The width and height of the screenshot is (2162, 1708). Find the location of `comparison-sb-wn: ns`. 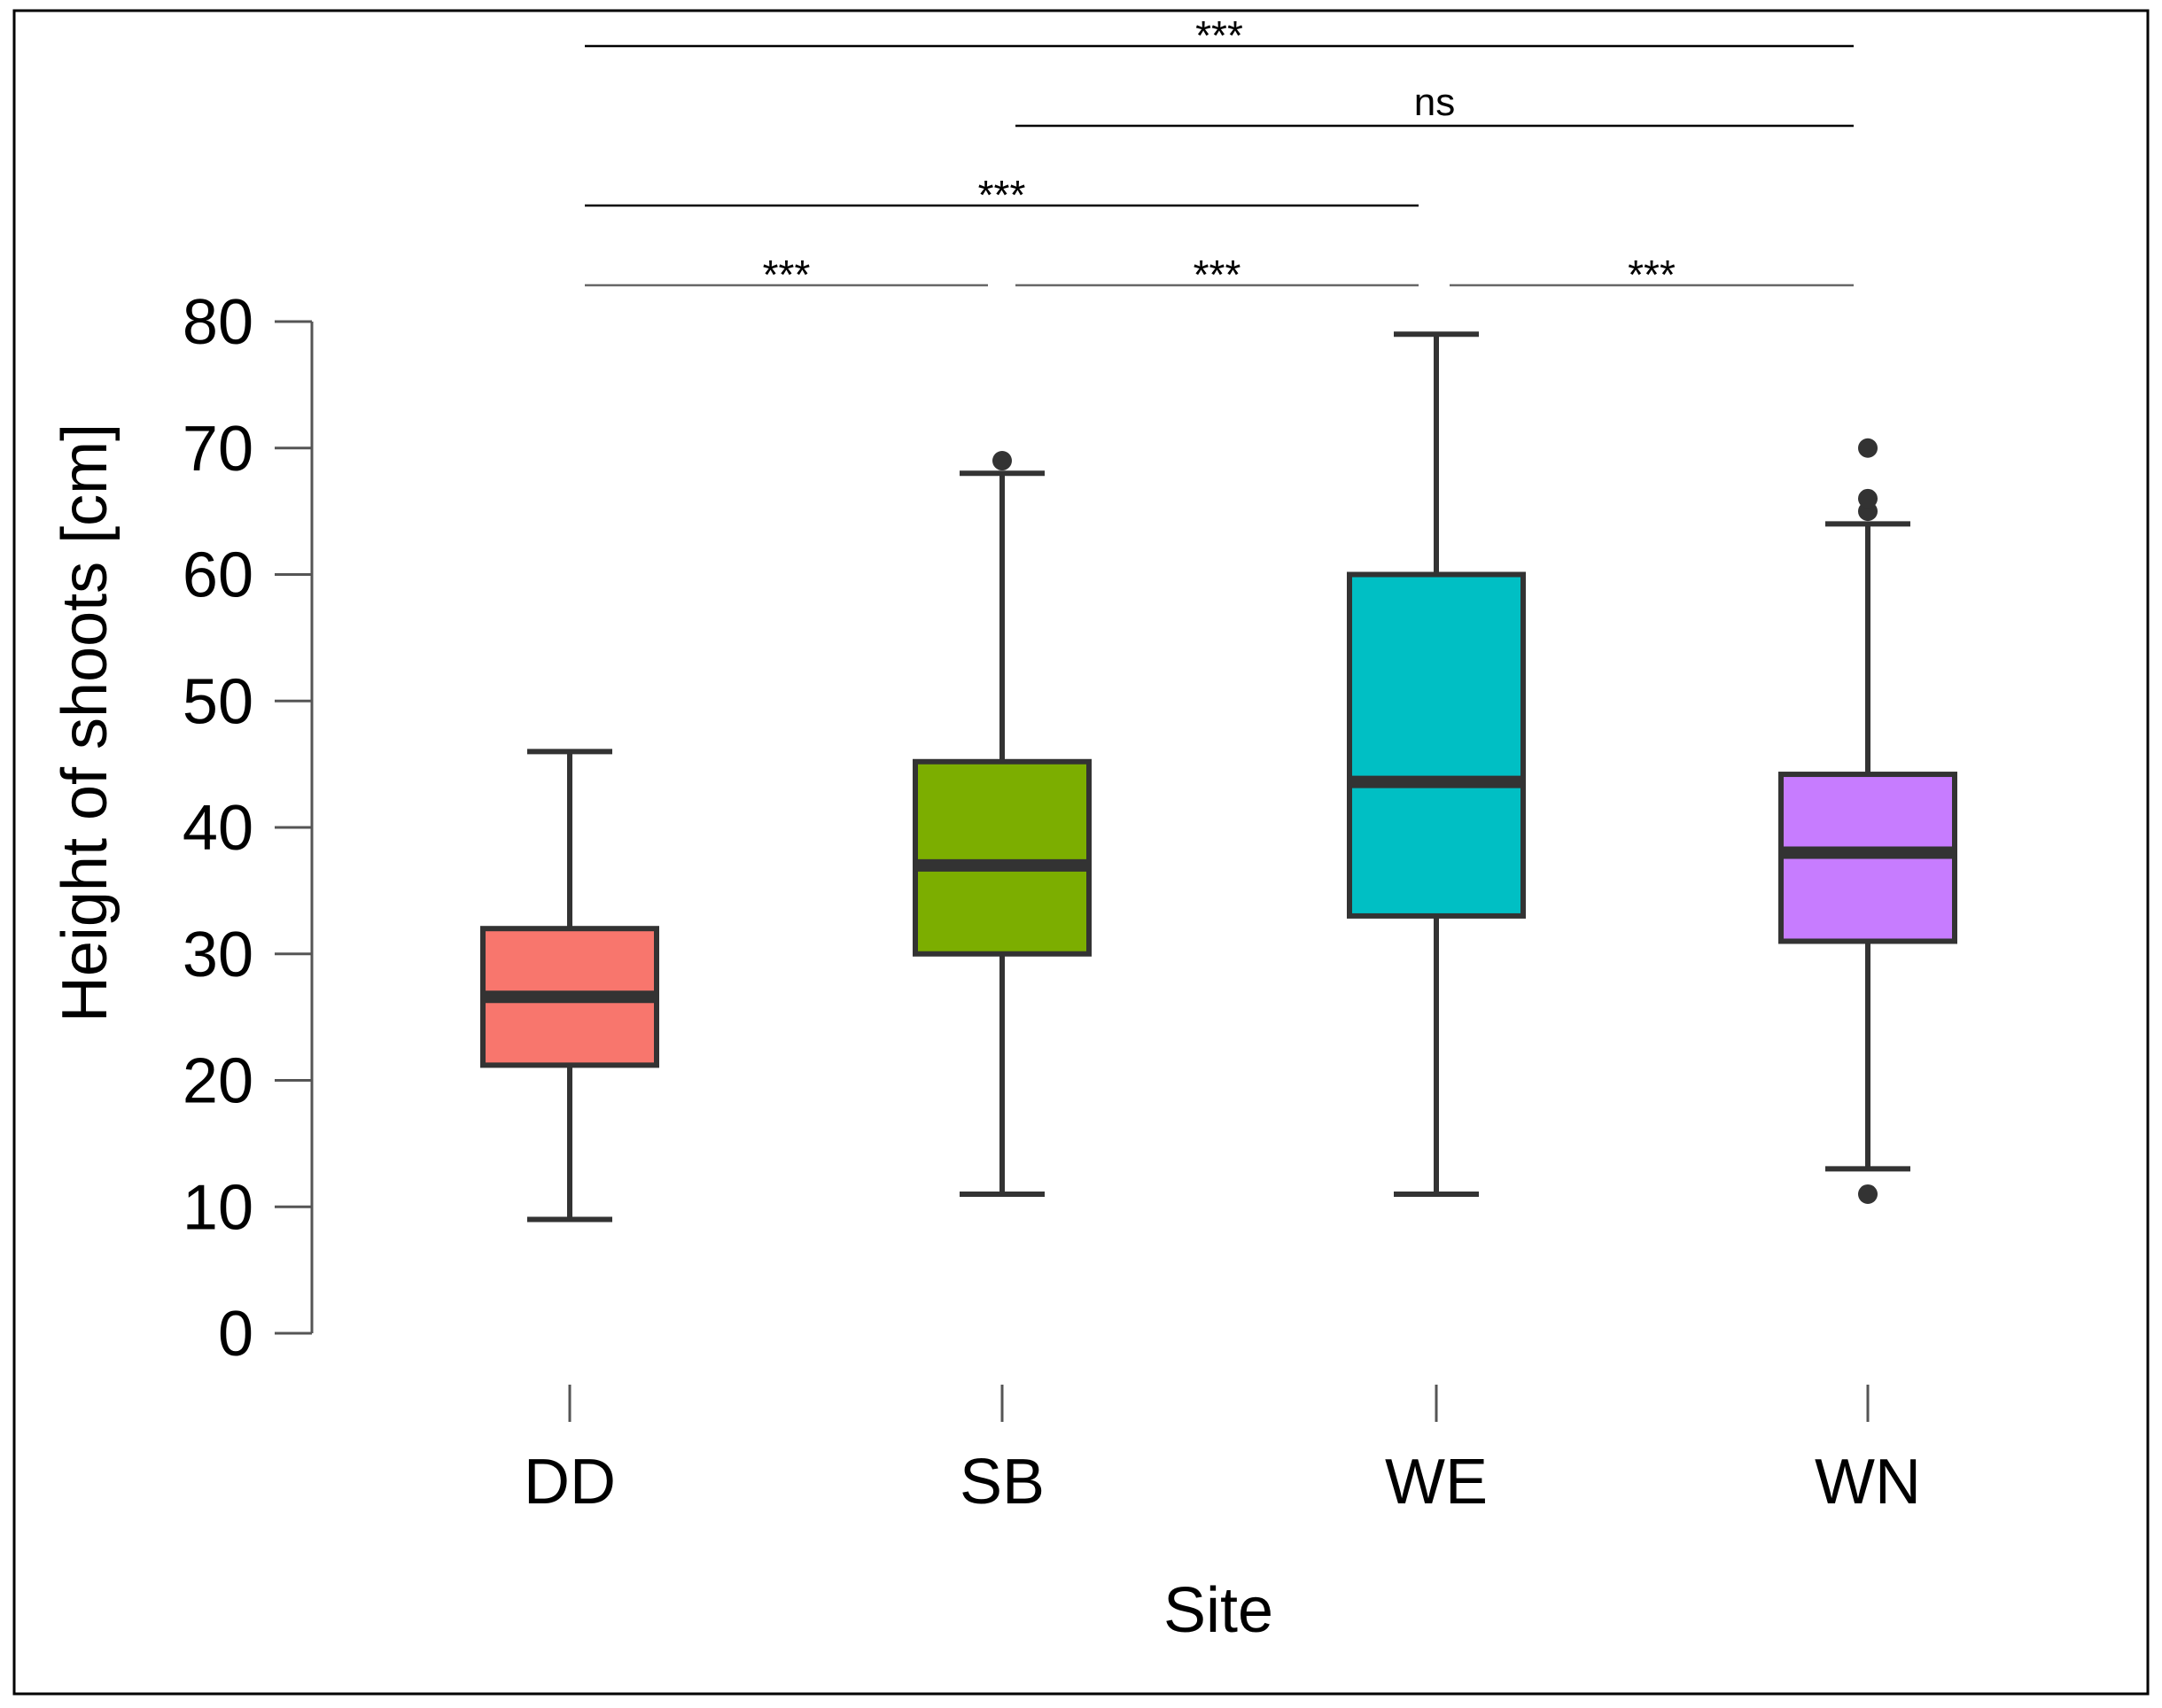

comparison-sb-wn: ns is located at coordinates (1434, 104).